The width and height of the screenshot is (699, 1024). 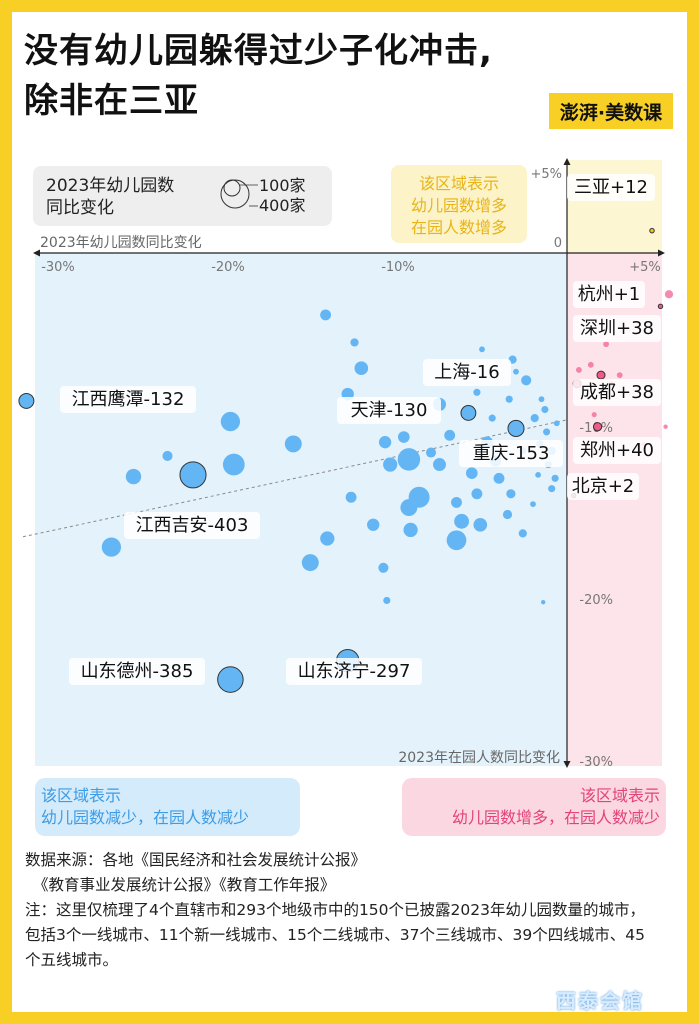 I want to click on title-line-2: 除非在三亚, so click(x=111, y=101).